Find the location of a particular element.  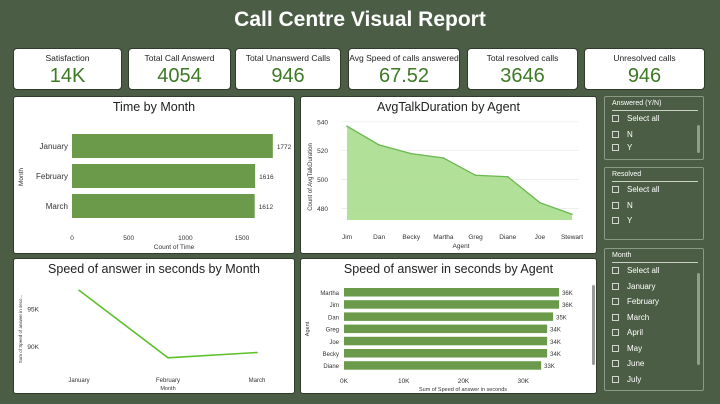

chart-title: AvgTalkDuration by Agent is located at coordinates (448, 107).